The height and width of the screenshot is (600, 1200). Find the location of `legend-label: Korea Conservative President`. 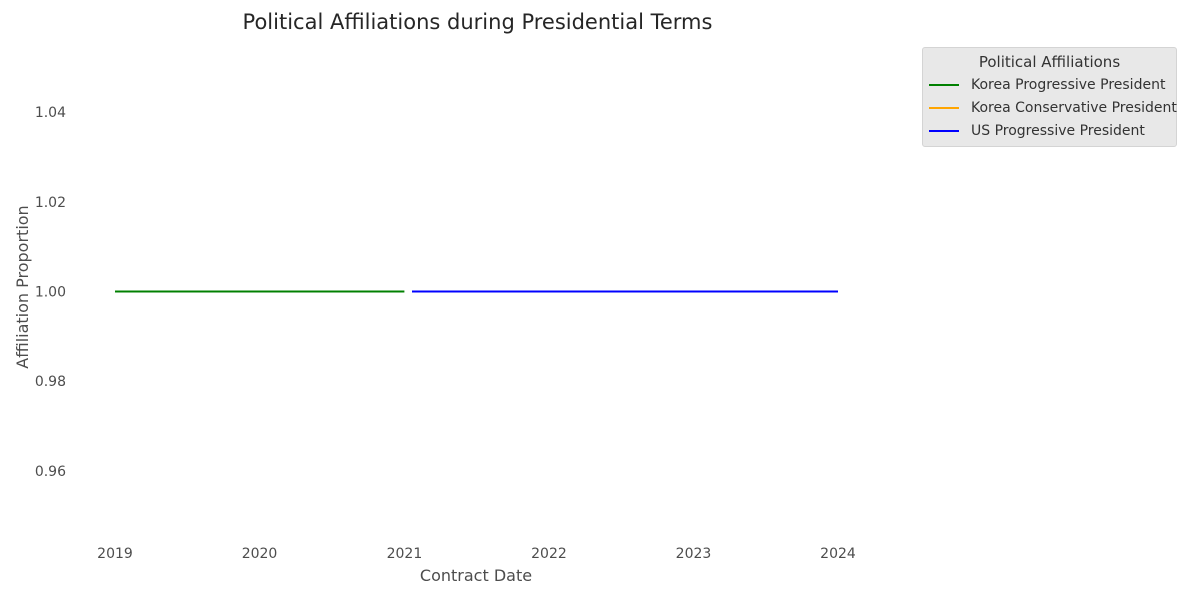

legend-label: Korea Conservative President is located at coordinates (1074, 108).